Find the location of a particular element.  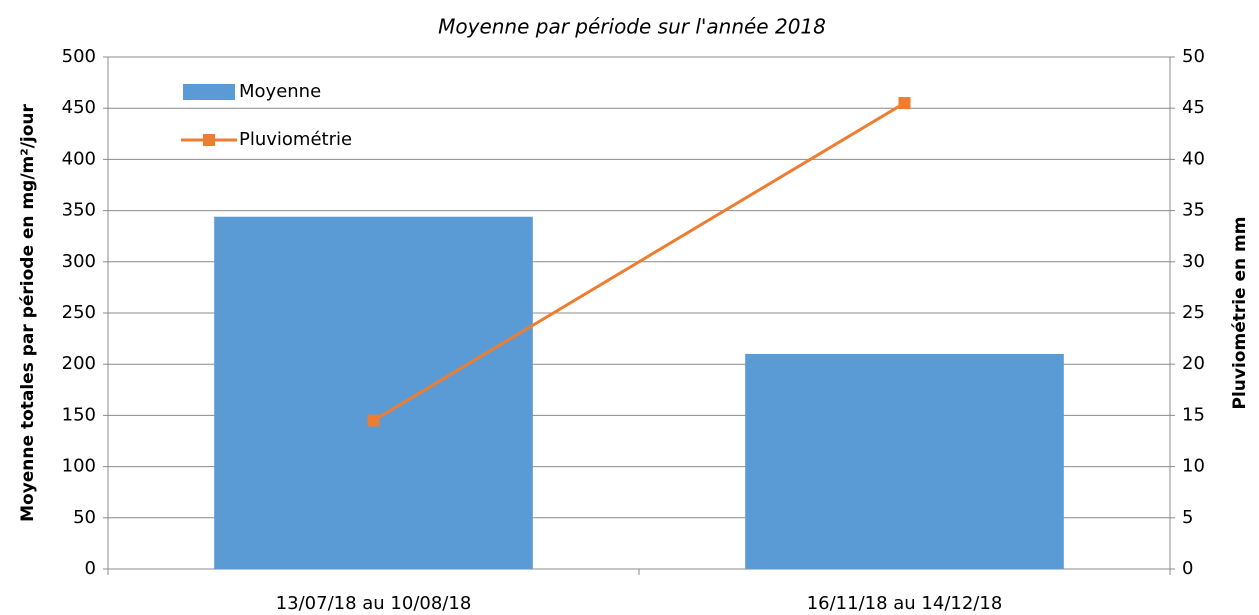

y2-tick-label: 30 is located at coordinates (1193, 261).